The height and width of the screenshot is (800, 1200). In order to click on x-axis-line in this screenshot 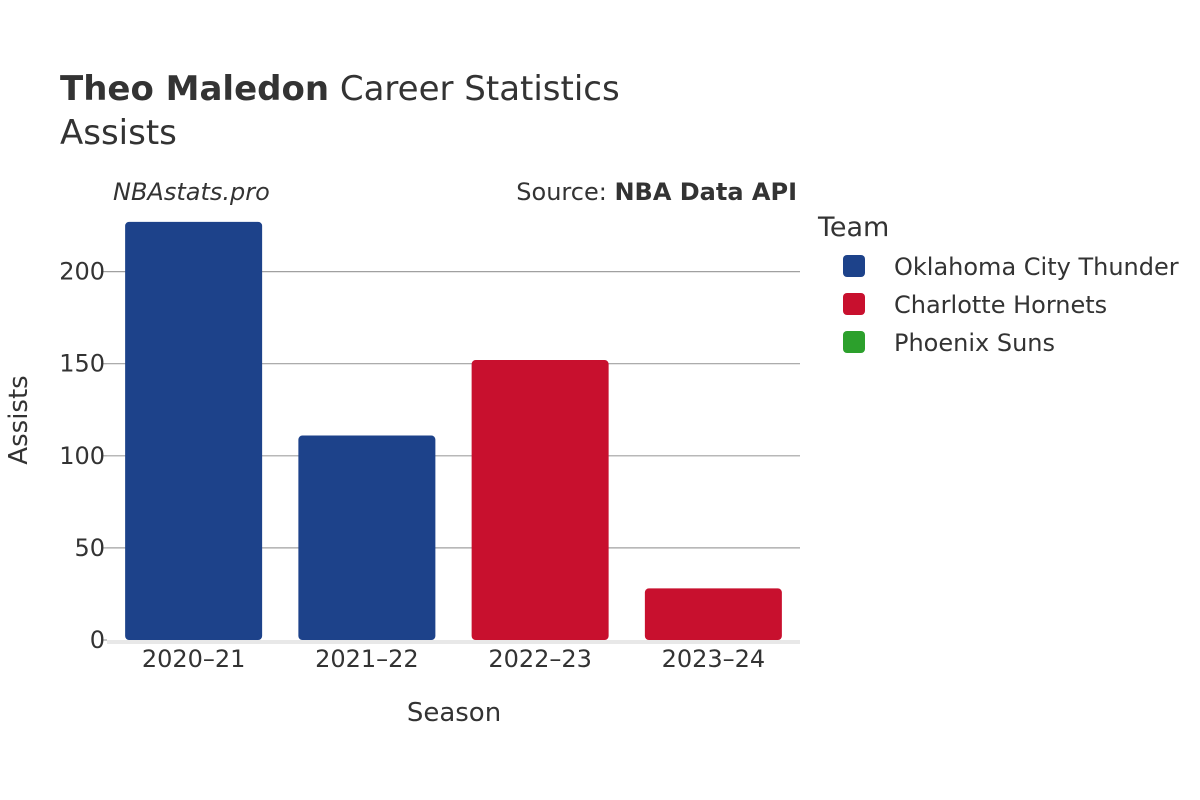, I will do `click(453, 642)`.